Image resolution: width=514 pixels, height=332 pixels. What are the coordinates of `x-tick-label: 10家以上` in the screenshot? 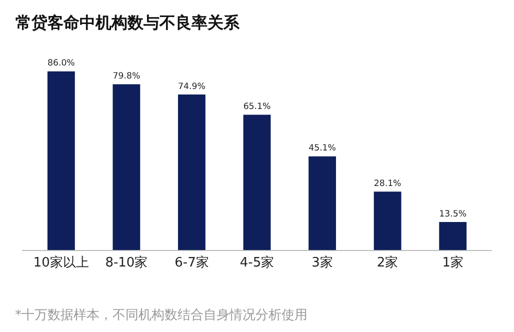 It's located at (61, 262).